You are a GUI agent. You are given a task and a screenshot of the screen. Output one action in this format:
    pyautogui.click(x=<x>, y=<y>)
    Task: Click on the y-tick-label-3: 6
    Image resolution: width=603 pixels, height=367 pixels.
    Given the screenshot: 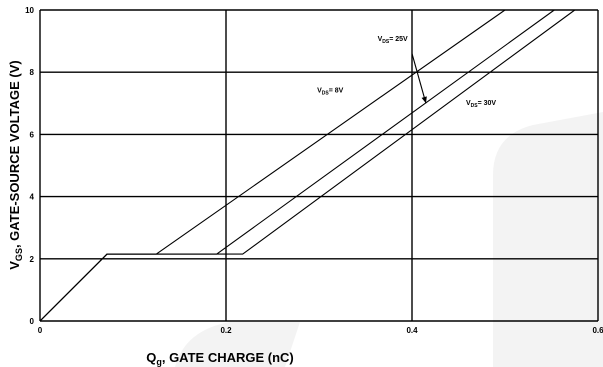 What is the action you would take?
    pyautogui.click(x=32, y=134)
    